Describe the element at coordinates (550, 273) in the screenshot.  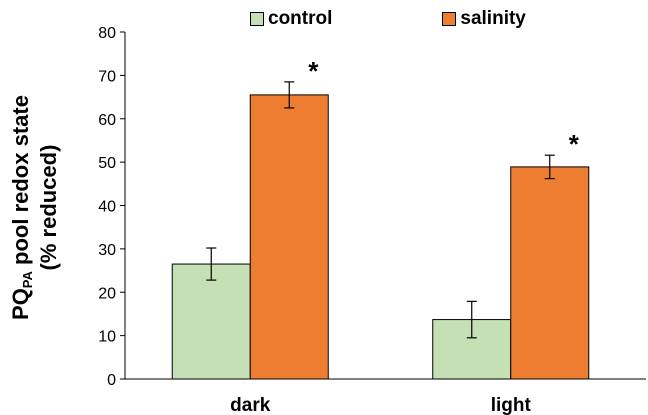
I see `bar-salinity-light` at that location.